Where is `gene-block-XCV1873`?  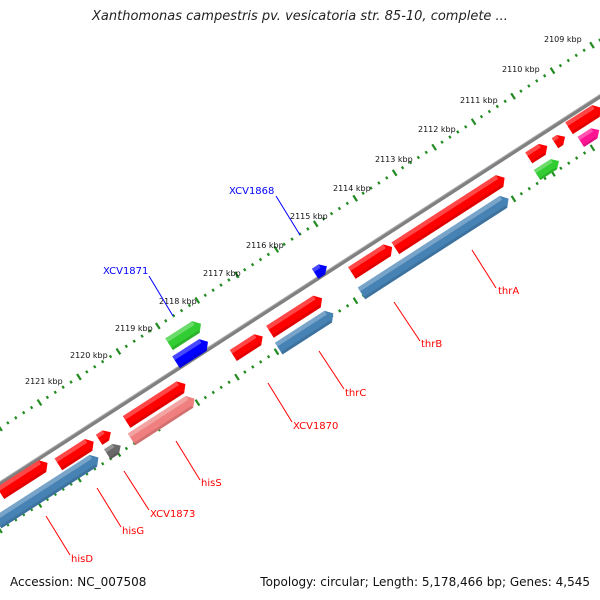
gene-block-XCV1873 is located at coordinates (161, 421).